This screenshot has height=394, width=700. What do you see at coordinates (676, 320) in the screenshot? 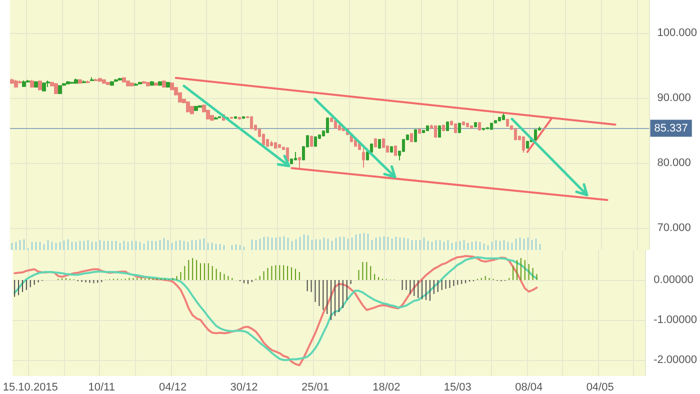
I see `y-tick-label: -1.00000` at bounding box center [676, 320].